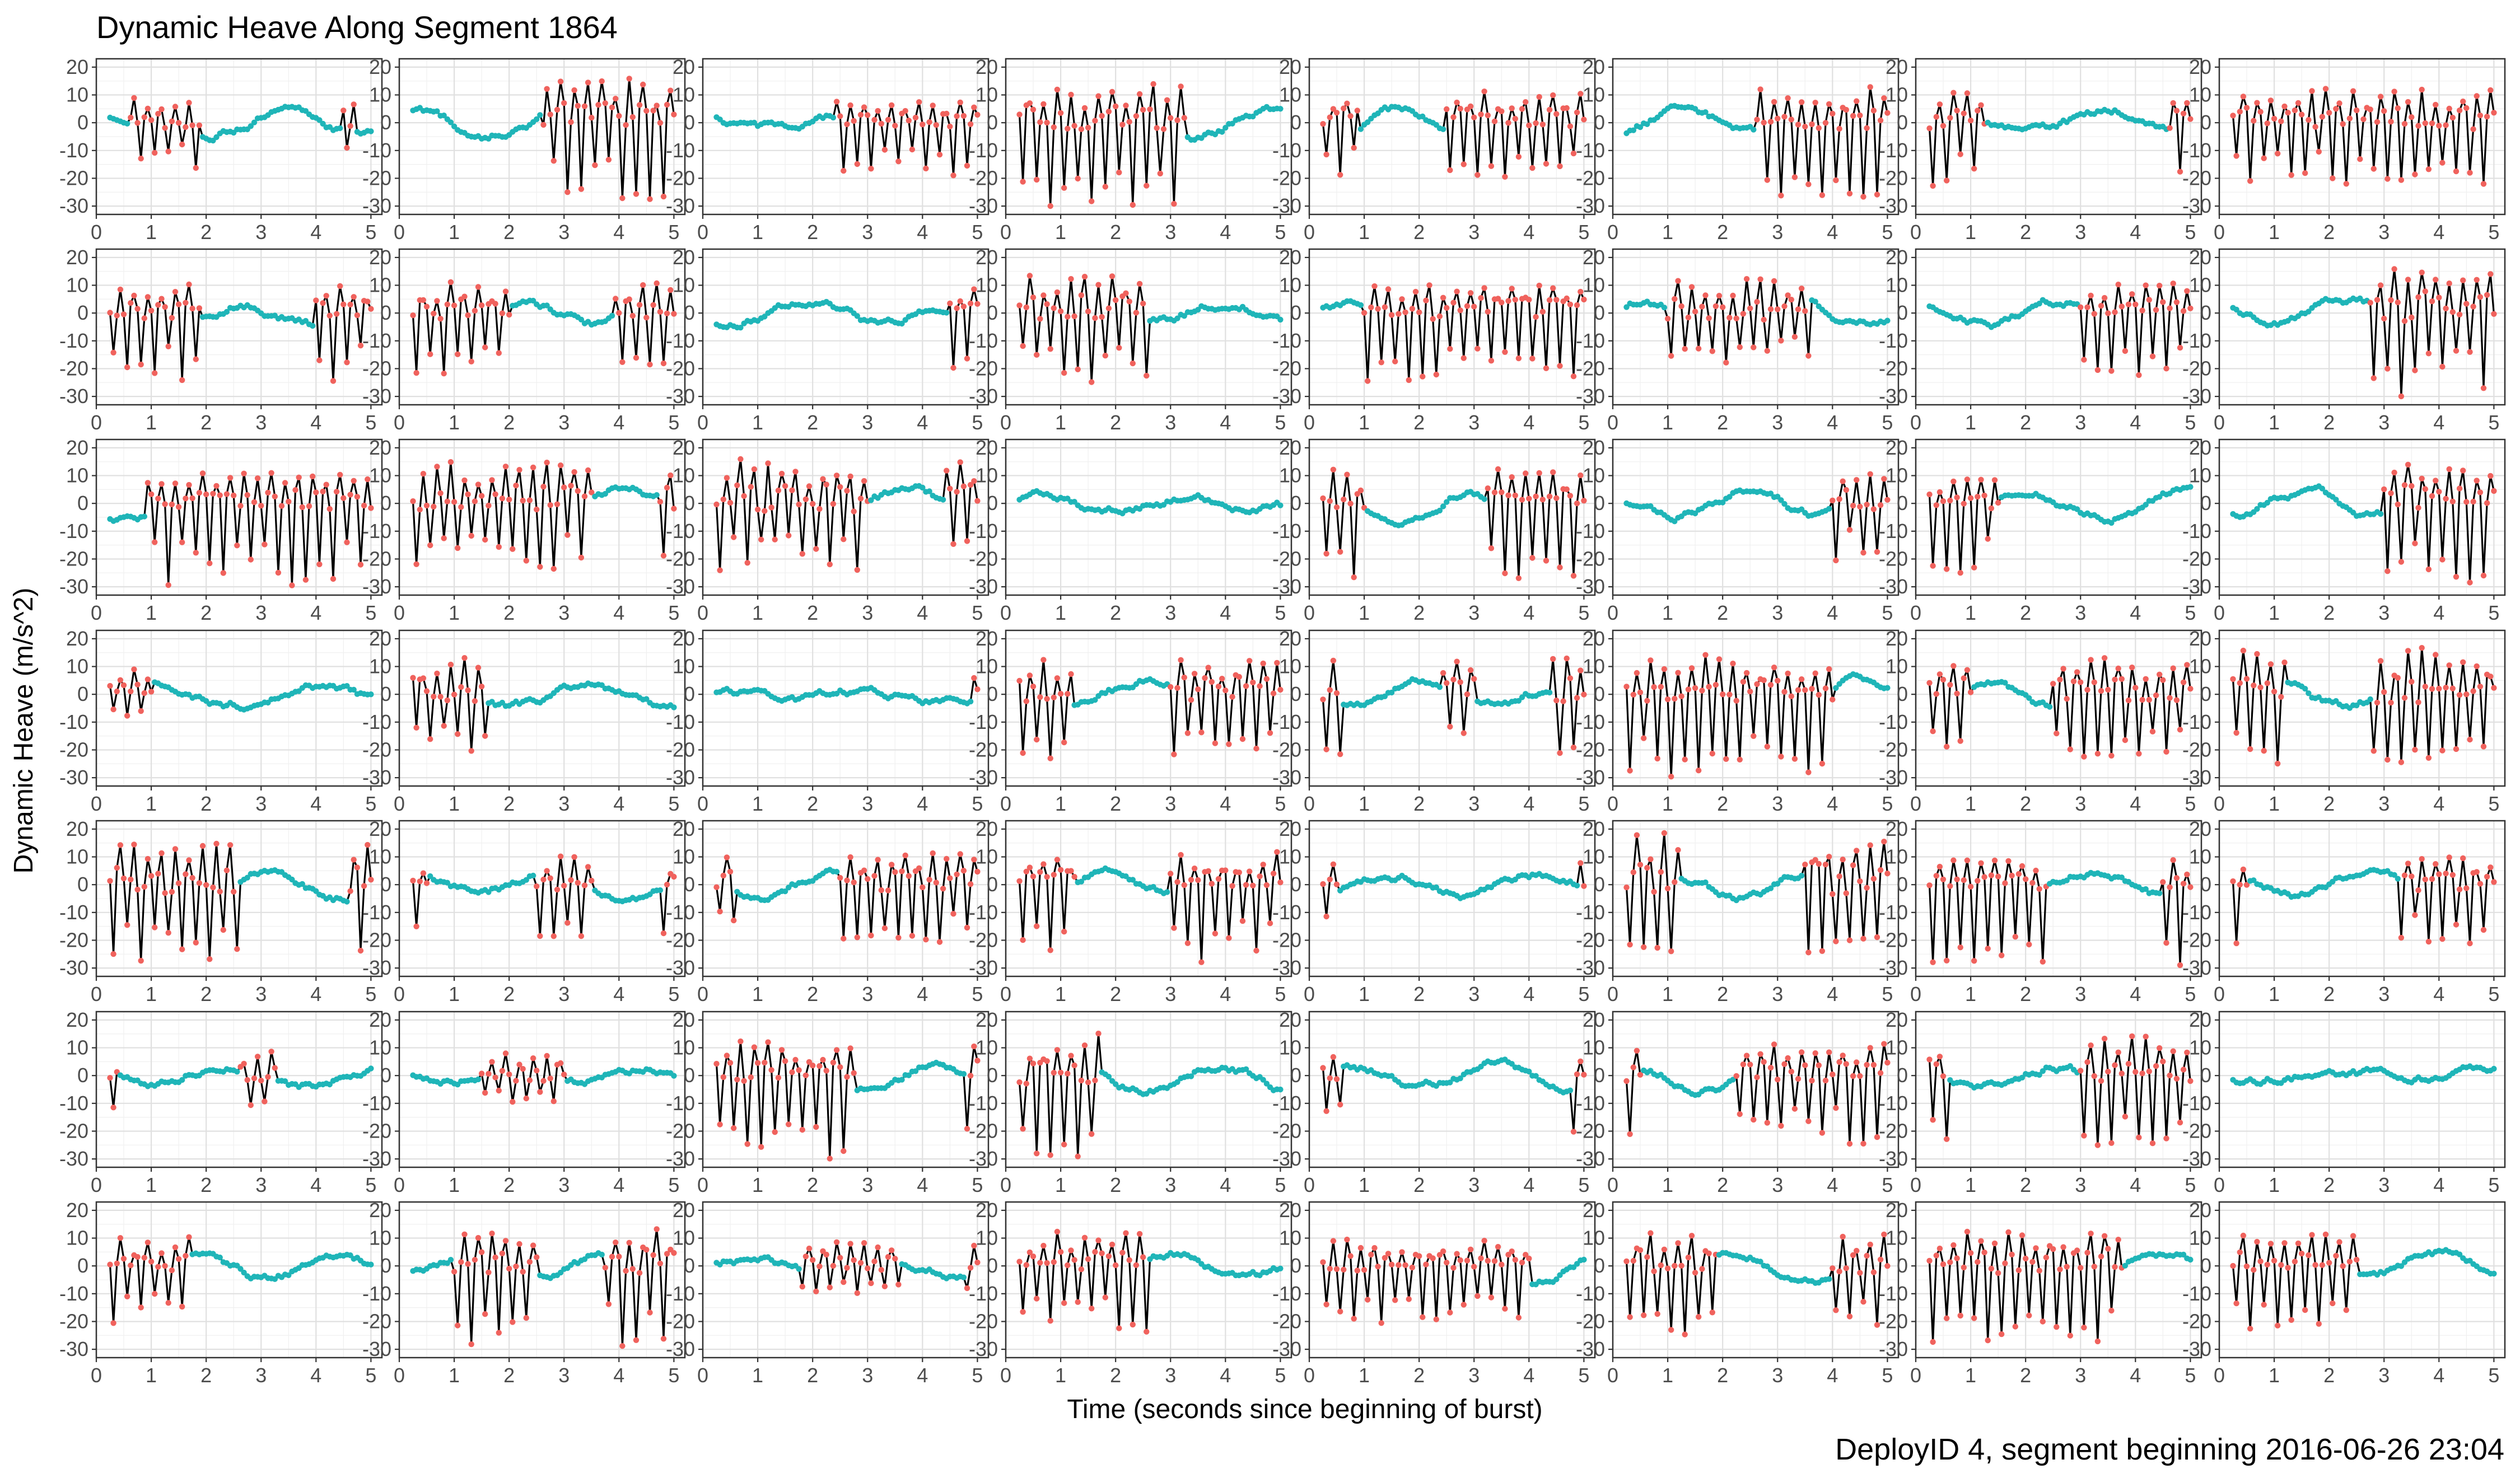  What do you see at coordinates (923, 422) in the screenshot?
I see `x-tick-label: 4` at bounding box center [923, 422].